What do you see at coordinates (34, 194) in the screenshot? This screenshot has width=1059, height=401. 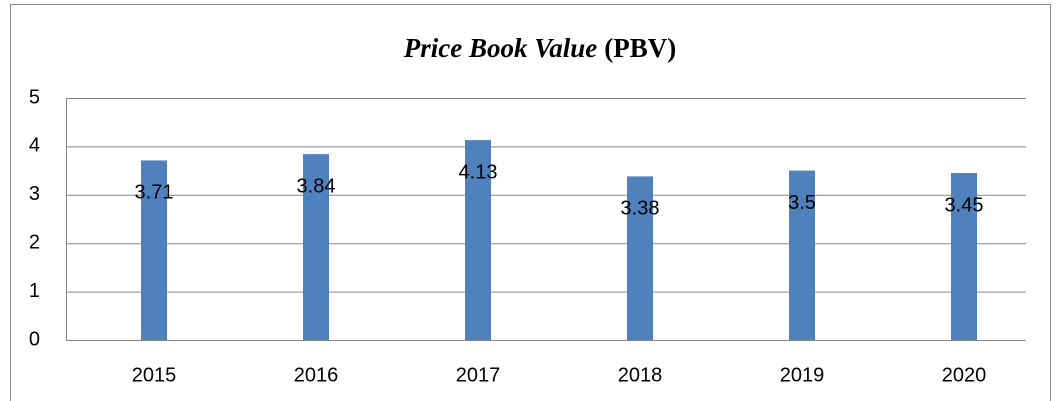 I see `y-tick-label: 3` at bounding box center [34, 194].